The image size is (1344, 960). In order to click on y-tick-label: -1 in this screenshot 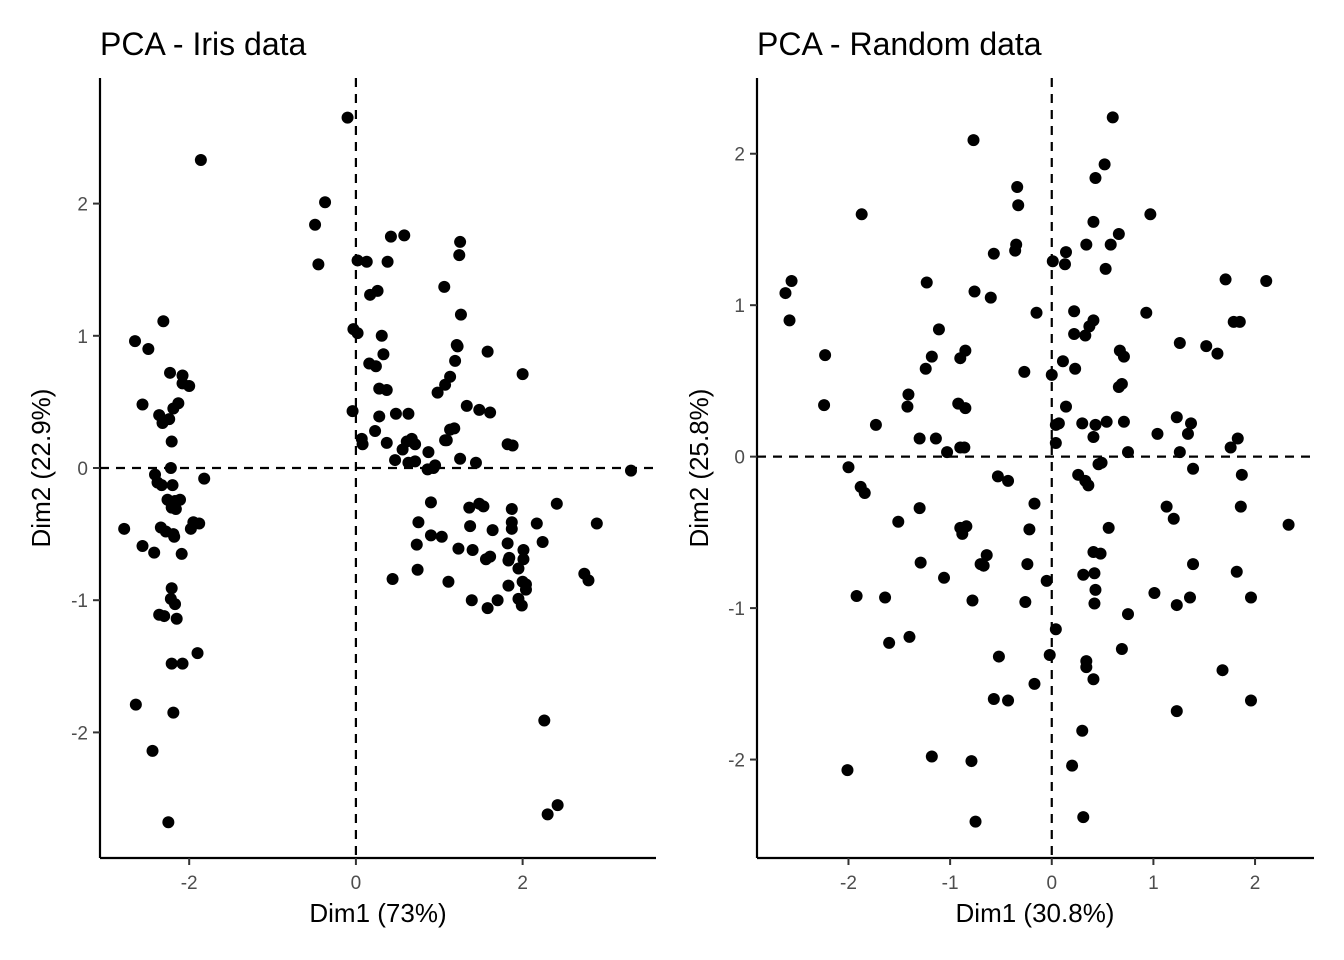, I will do `click(736, 609)`.